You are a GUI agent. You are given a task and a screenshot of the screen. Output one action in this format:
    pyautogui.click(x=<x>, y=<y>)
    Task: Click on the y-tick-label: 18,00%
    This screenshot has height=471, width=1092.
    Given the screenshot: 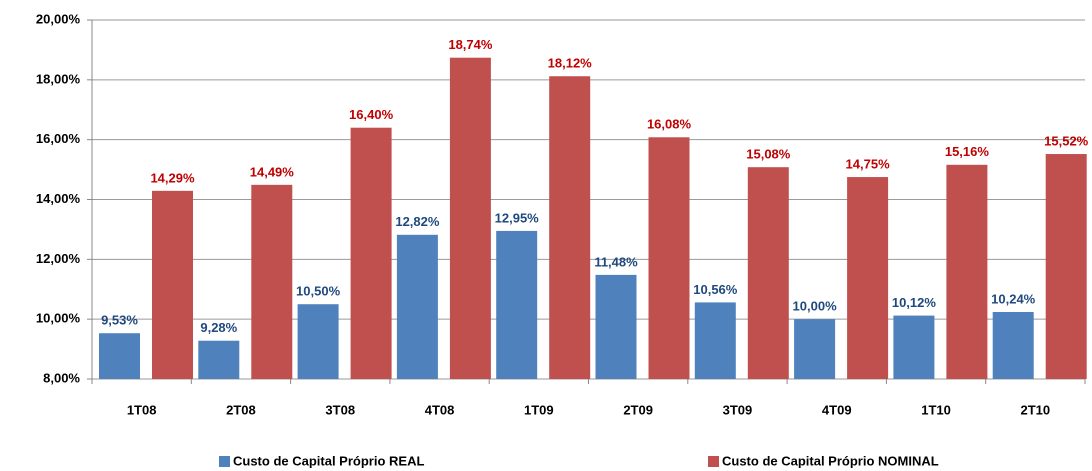 What is the action you would take?
    pyautogui.click(x=58, y=78)
    